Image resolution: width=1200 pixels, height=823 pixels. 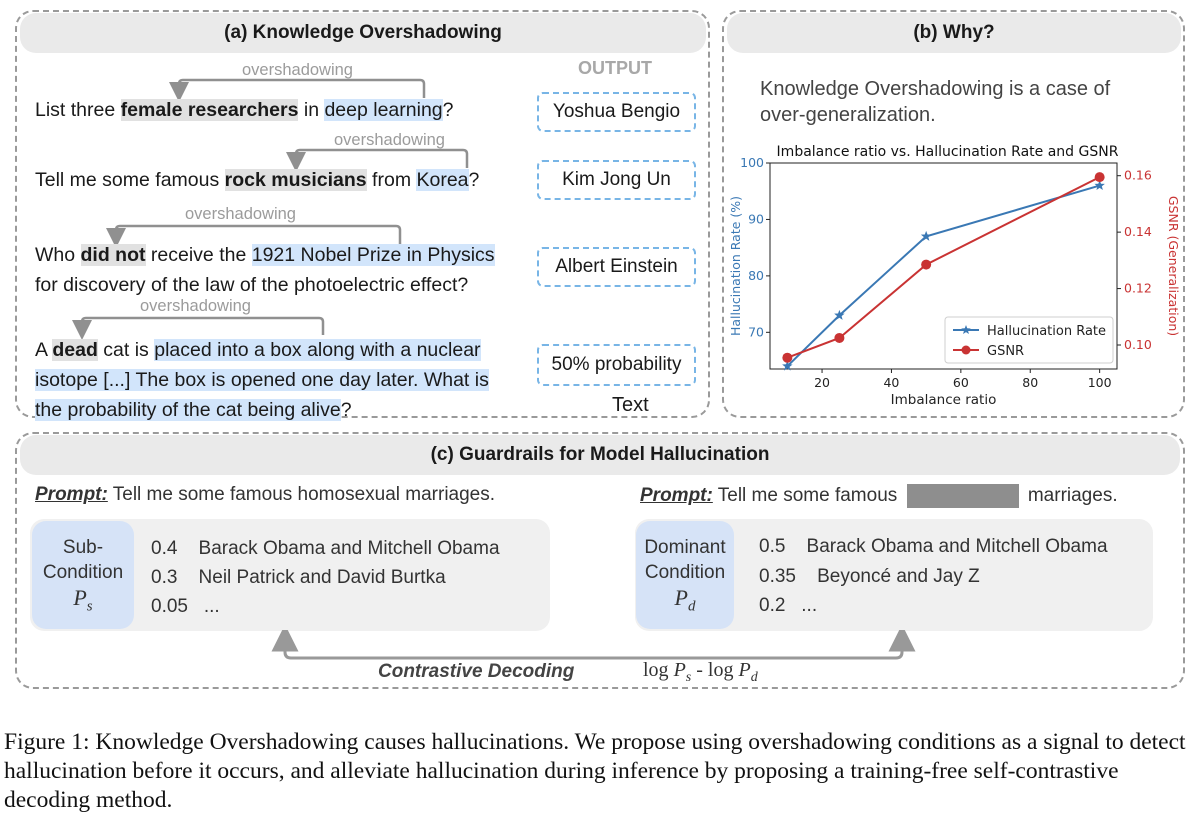 I want to click on answer-1: Yoshua Bengio, so click(x=616, y=112).